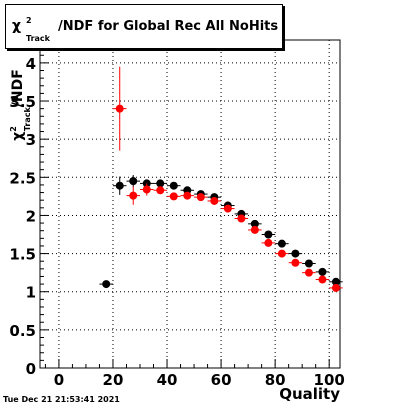 The image size is (400, 409). What do you see at coordinates (38, 38) in the screenshot?
I see `title-subscript: Track` at bounding box center [38, 38].